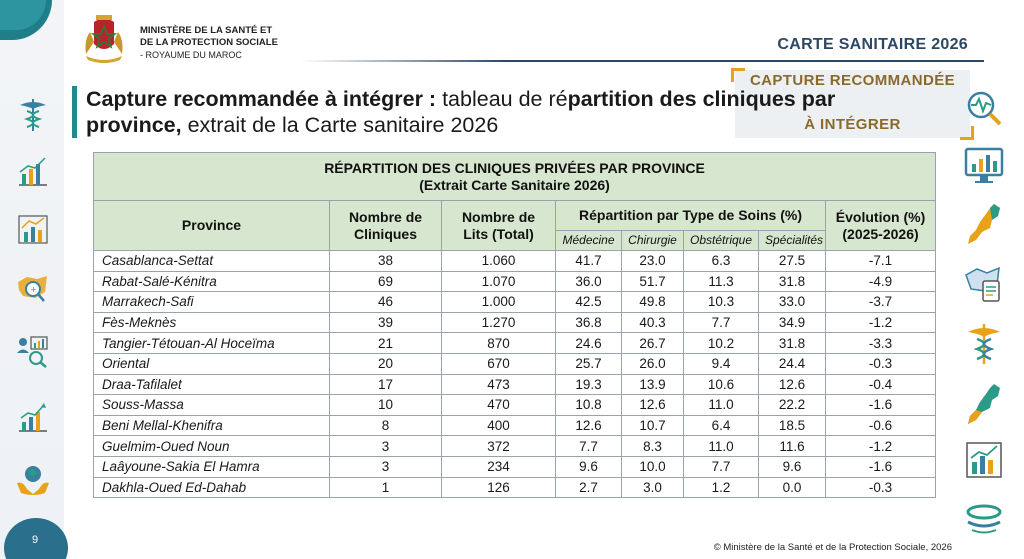 The image size is (1024, 559). What do you see at coordinates (385, 425) in the screenshot?
I see `cell-cliniques: 8` at bounding box center [385, 425].